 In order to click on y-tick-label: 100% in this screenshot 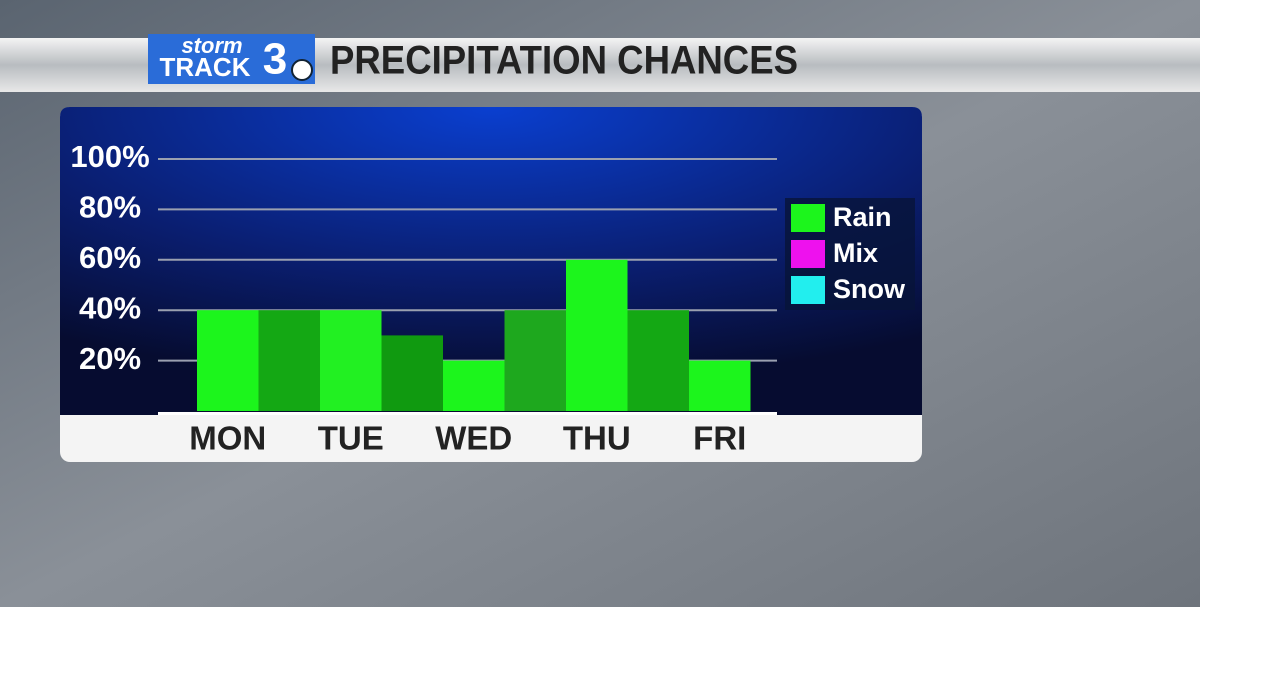, I will do `click(109, 156)`.